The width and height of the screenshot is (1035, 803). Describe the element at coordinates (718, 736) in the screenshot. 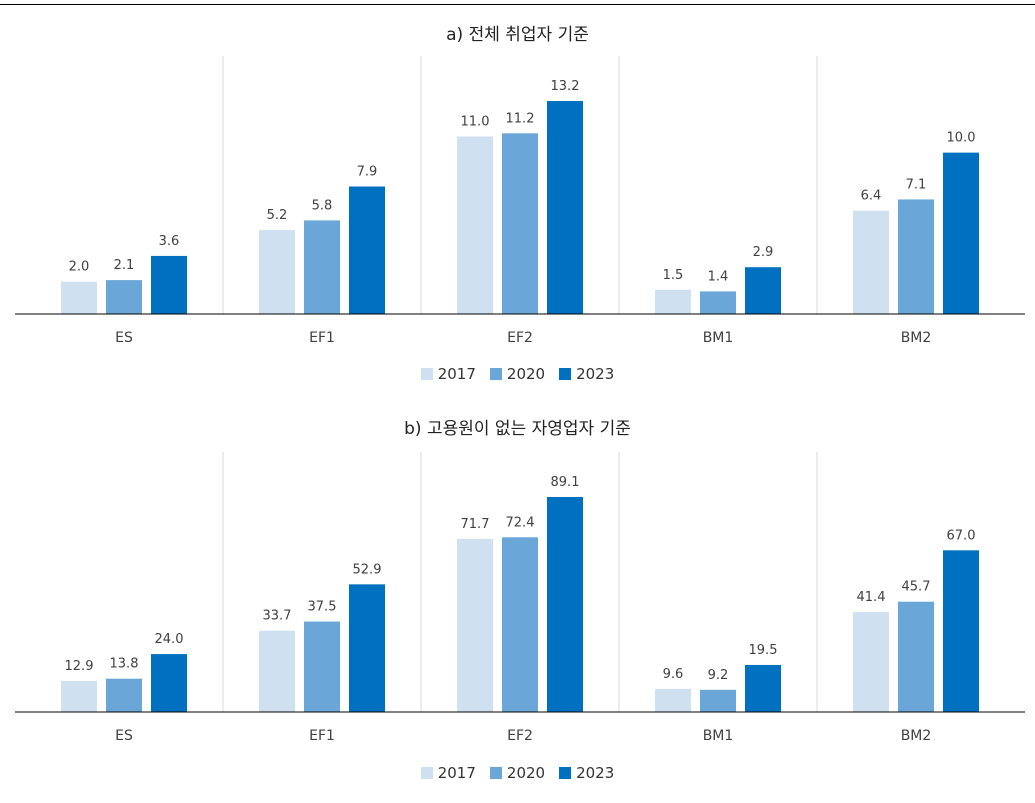

I see `chart-b-category-label-BM1: BM1` at that location.